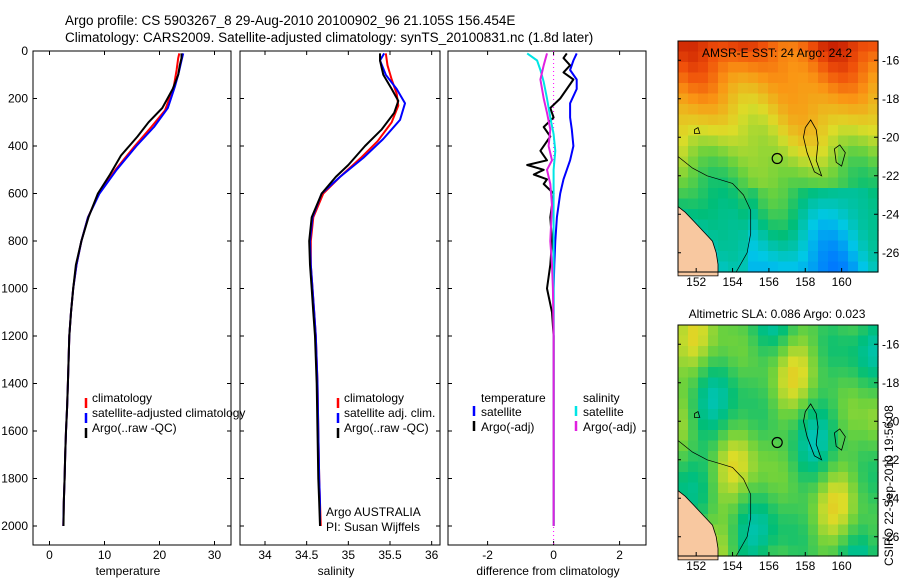 This screenshot has width=900, height=580. What do you see at coordinates (513, 398) in the screenshot?
I see `legend-header-temperature: temperature` at bounding box center [513, 398].